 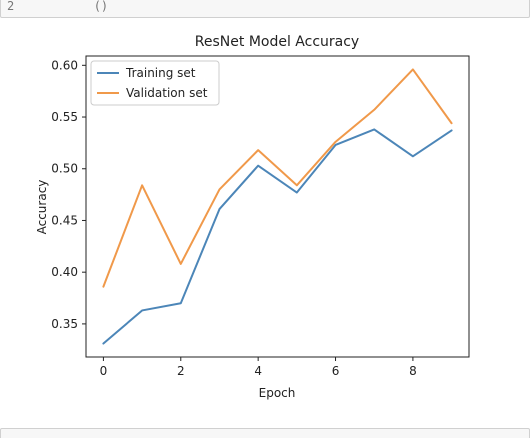 I want to click on y-tick-label: 0.55, so click(x=64, y=117).